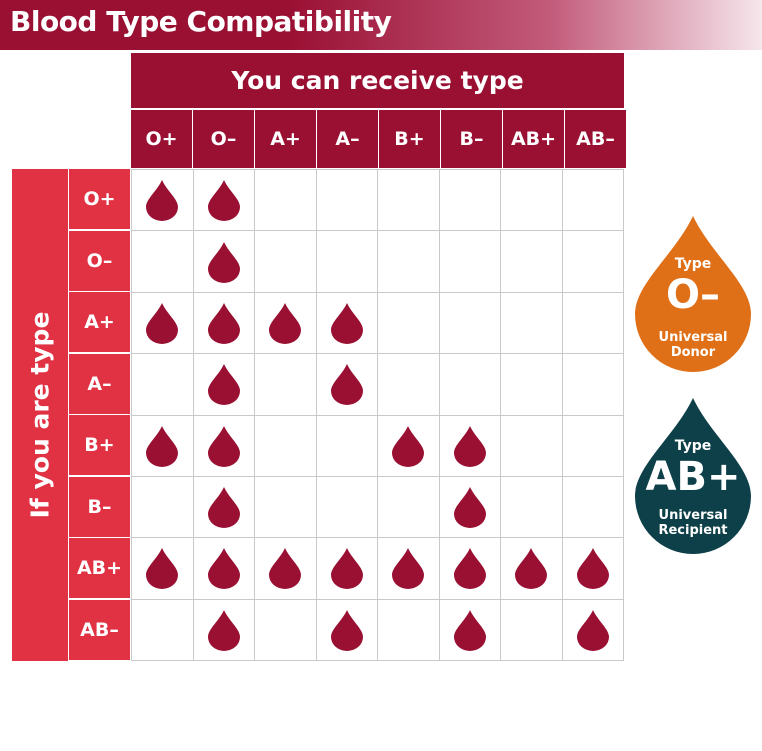 The width and height of the screenshot is (762, 751). What do you see at coordinates (693, 446) in the screenshot?
I see `universal-recipient-type-label: Type` at bounding box center [693, 446].